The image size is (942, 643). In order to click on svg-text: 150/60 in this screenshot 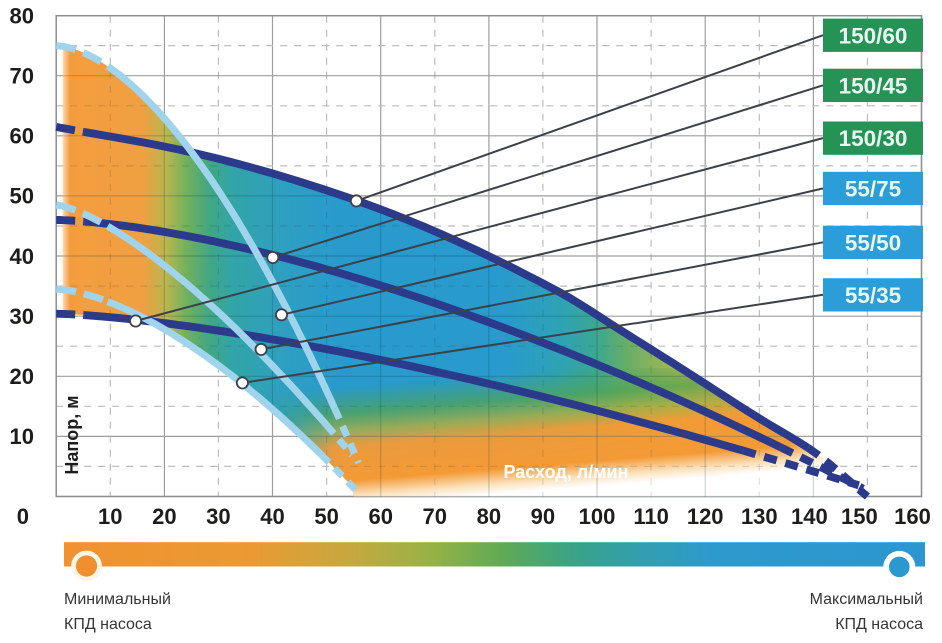, I will do `click(873, 35)`.